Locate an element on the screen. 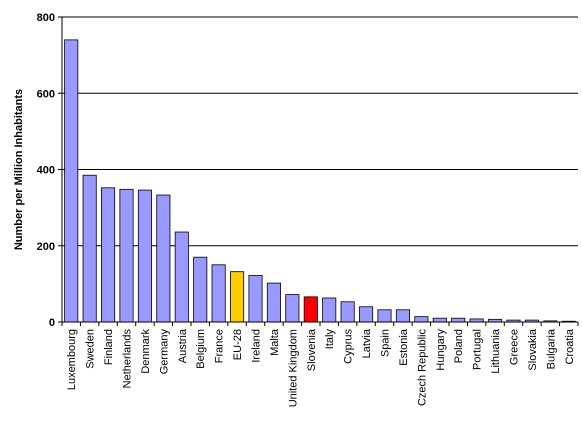 Image resolution: width=582 pixels, height=435 pixels. x-tick-label: Cyprus is located at coordinates (349, 346).